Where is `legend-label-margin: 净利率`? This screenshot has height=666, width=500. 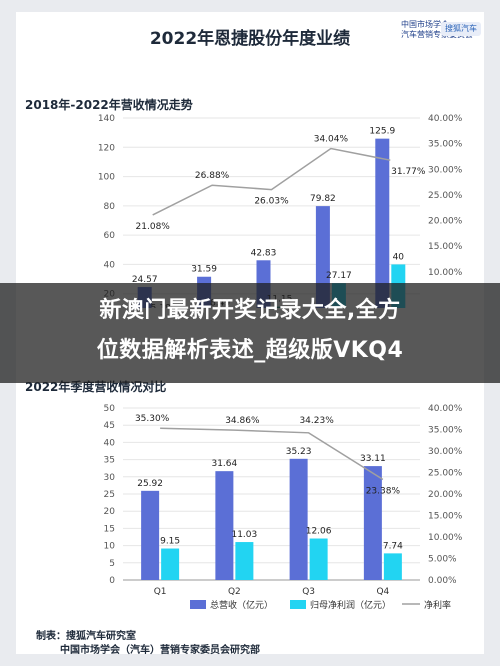 legend-label-margin: 净利率 is located at coordinates (437, 605).